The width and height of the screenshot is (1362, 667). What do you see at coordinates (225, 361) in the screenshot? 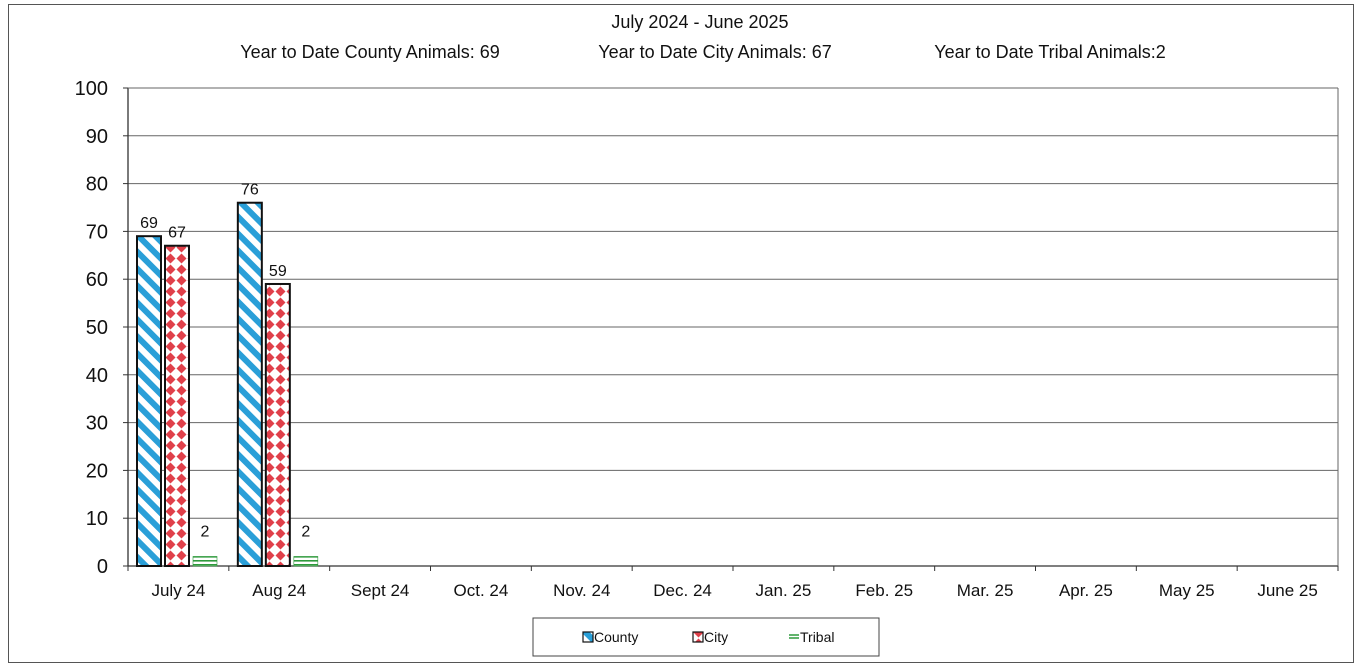
I see `data-labels: 69 76 67 59 2 2` at bounding box center [225, 361].